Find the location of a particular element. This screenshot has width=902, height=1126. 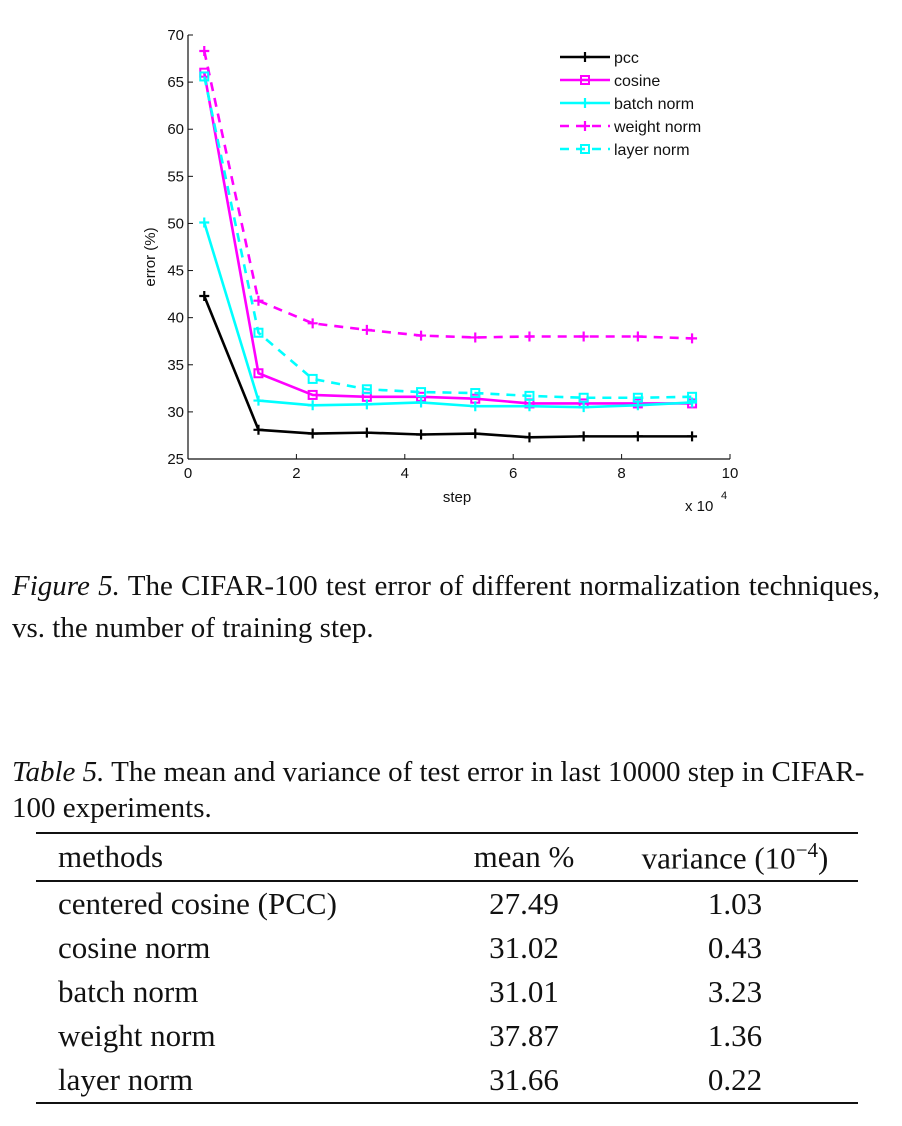

mean-cell: 31.66 is located at coordinates (524, 1079).